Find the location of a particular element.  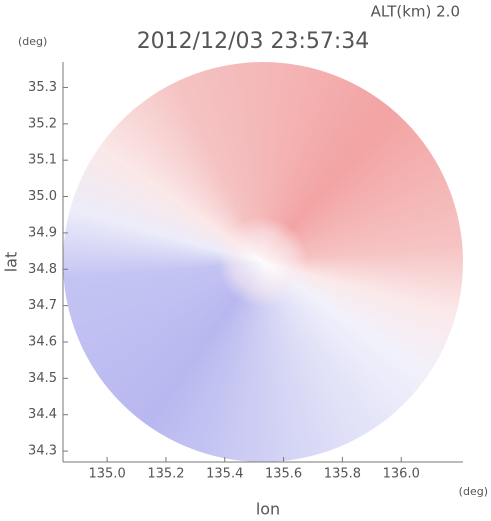

x-axis-label: lon is located at coordinates (268, 509).